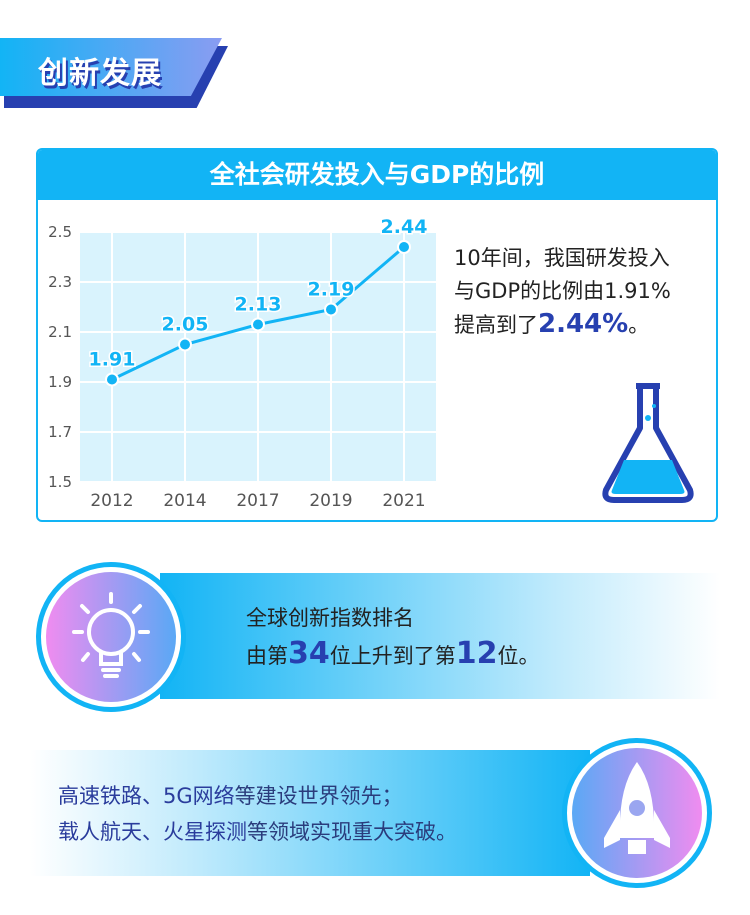 The width and height of the screenshot is (750, 915). What do you see at coordinates (404, 227) in the screenshot?
I see `data-label: 2.44` at bounding box center [404, 227].